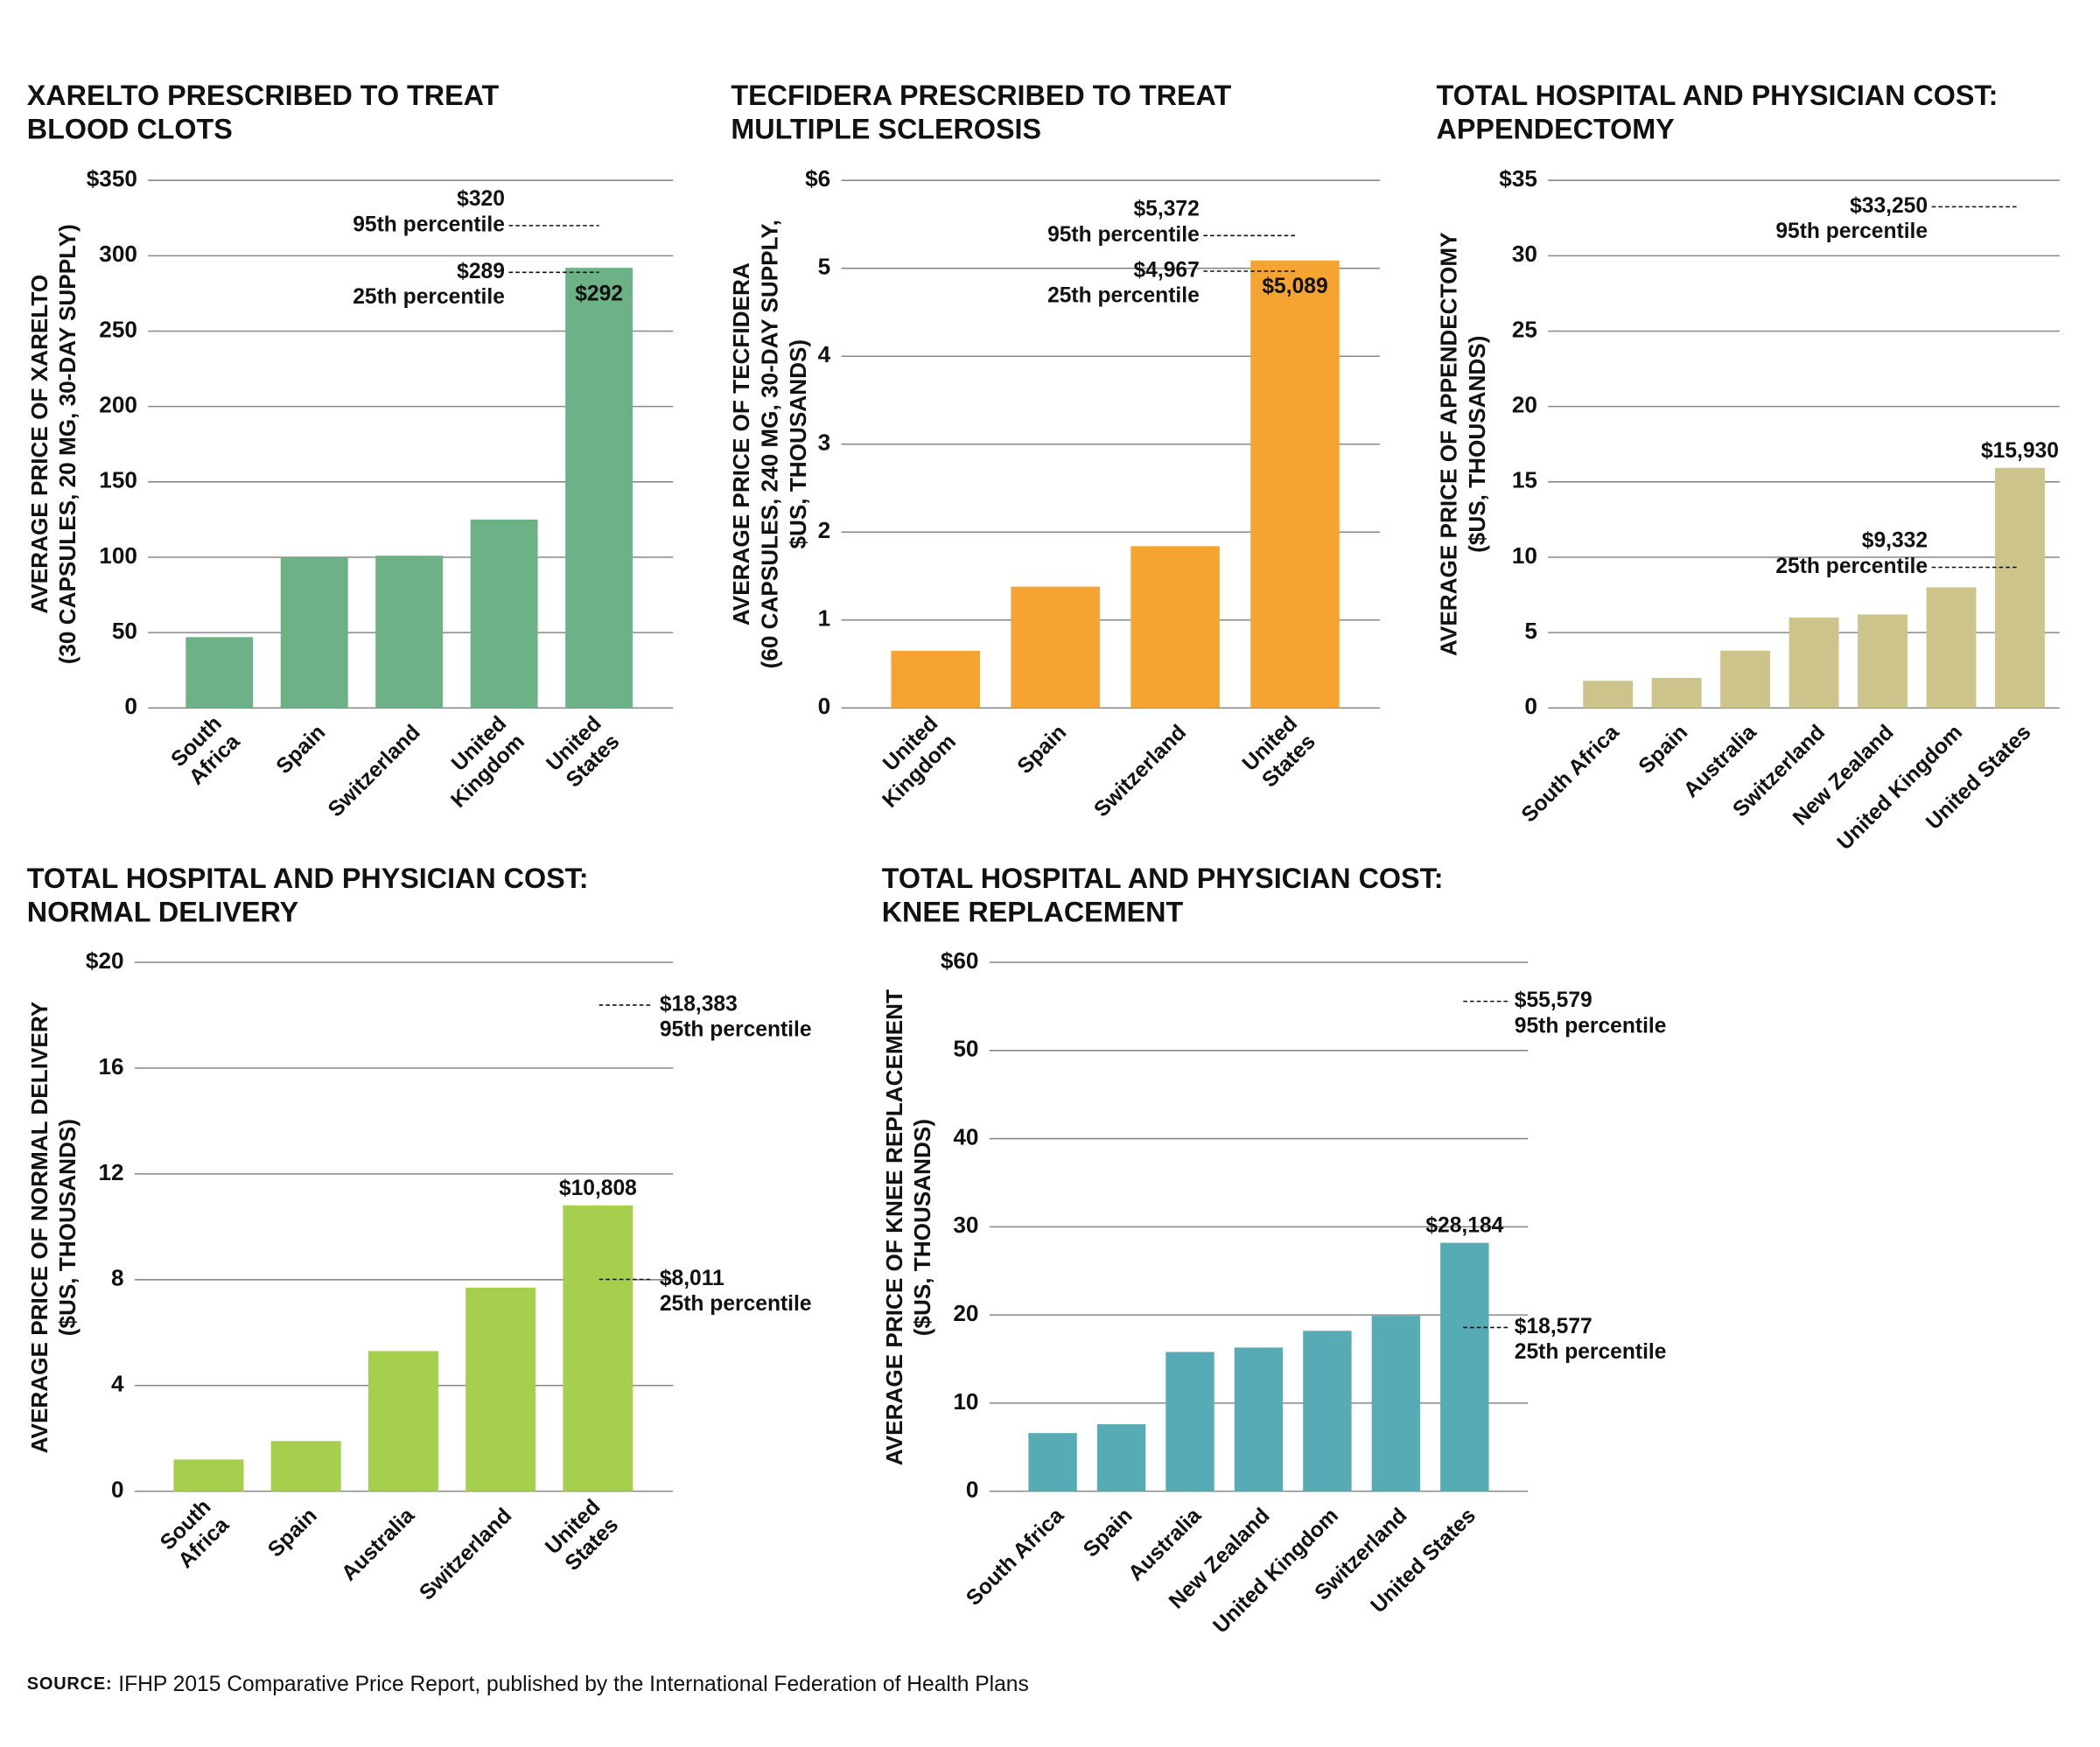  What do you see at coordinates (960, 961) in the screenshot?
I see `y-tick-label: $60` at bounding box center [960, 961].